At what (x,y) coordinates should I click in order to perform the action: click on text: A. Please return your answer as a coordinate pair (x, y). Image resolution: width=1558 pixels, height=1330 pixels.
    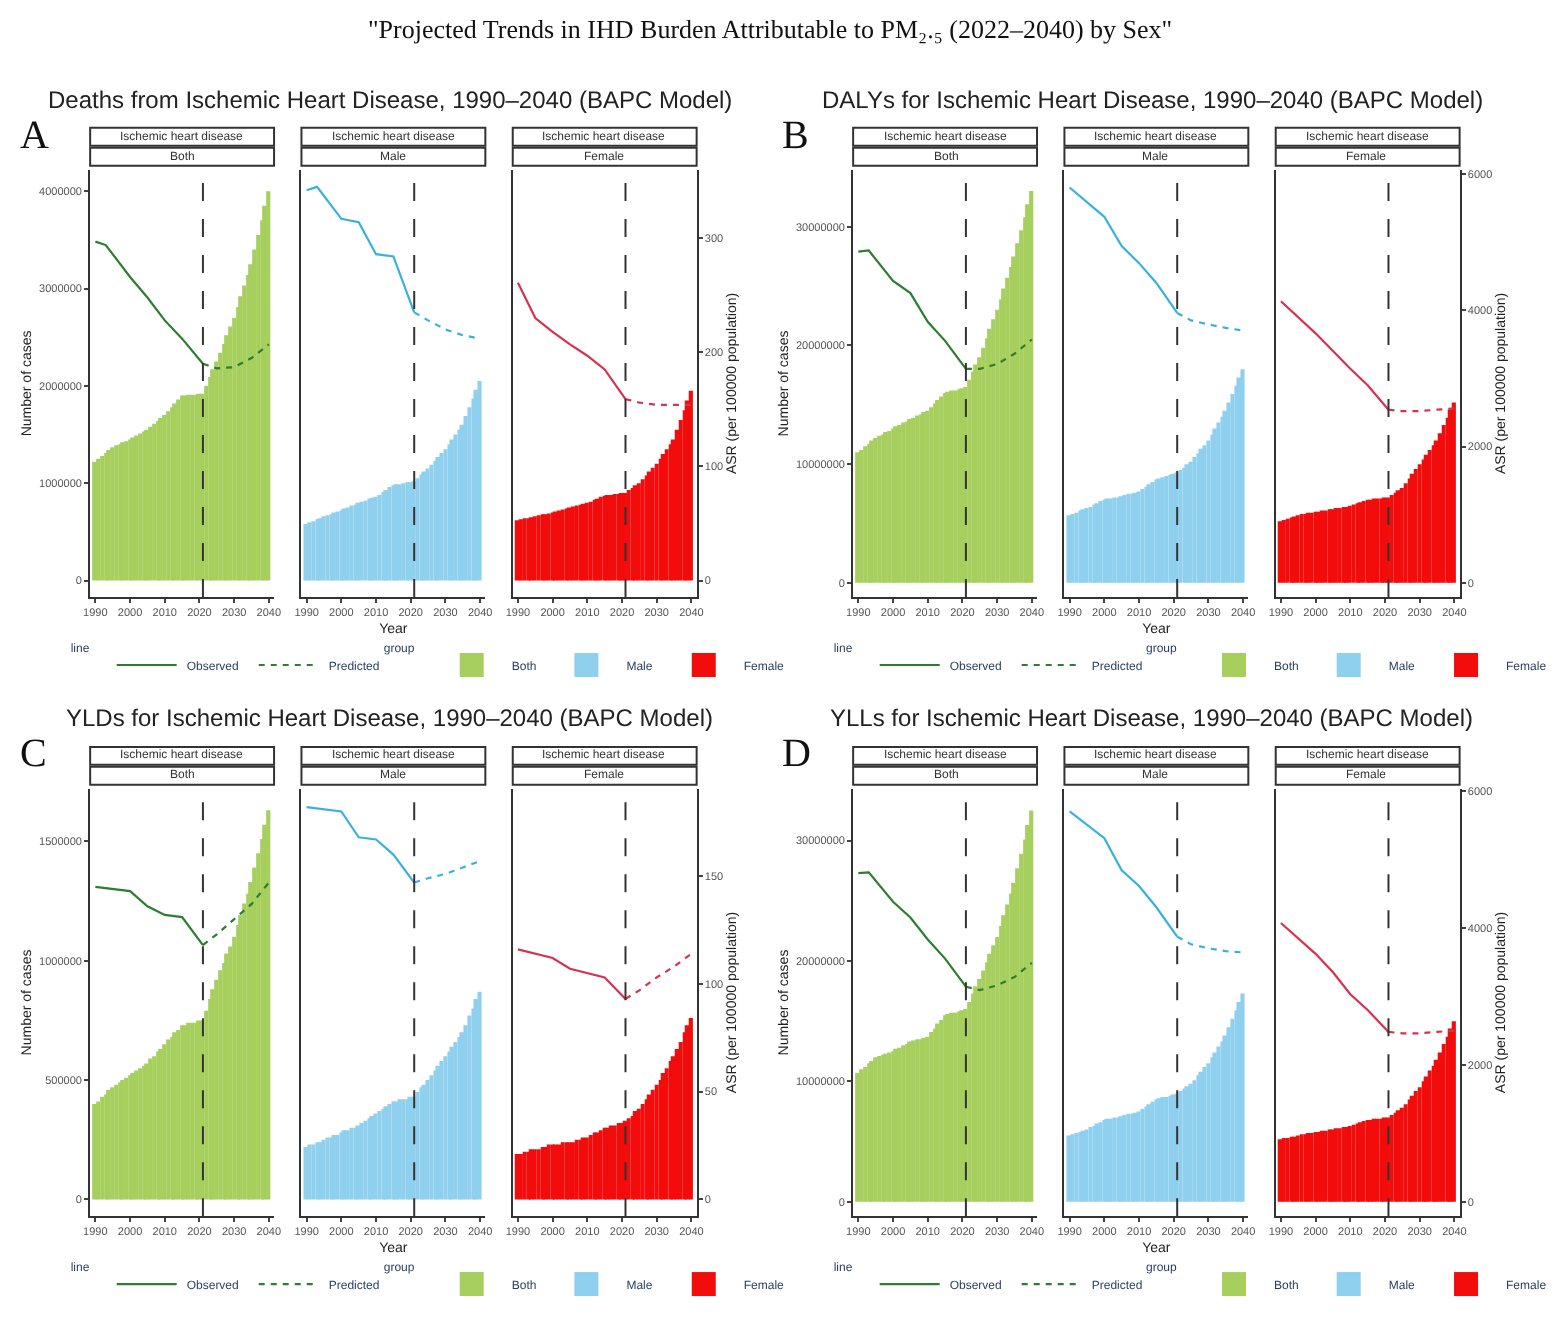
    Looking at the image, I should click on (35, 136).